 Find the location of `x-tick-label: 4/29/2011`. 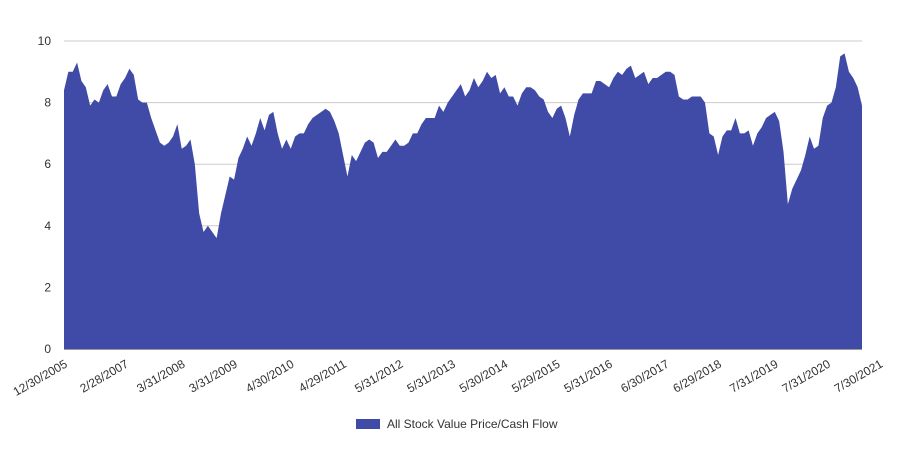

x-tick-label: 4/29/2011 is located at coordinates (322, 376).